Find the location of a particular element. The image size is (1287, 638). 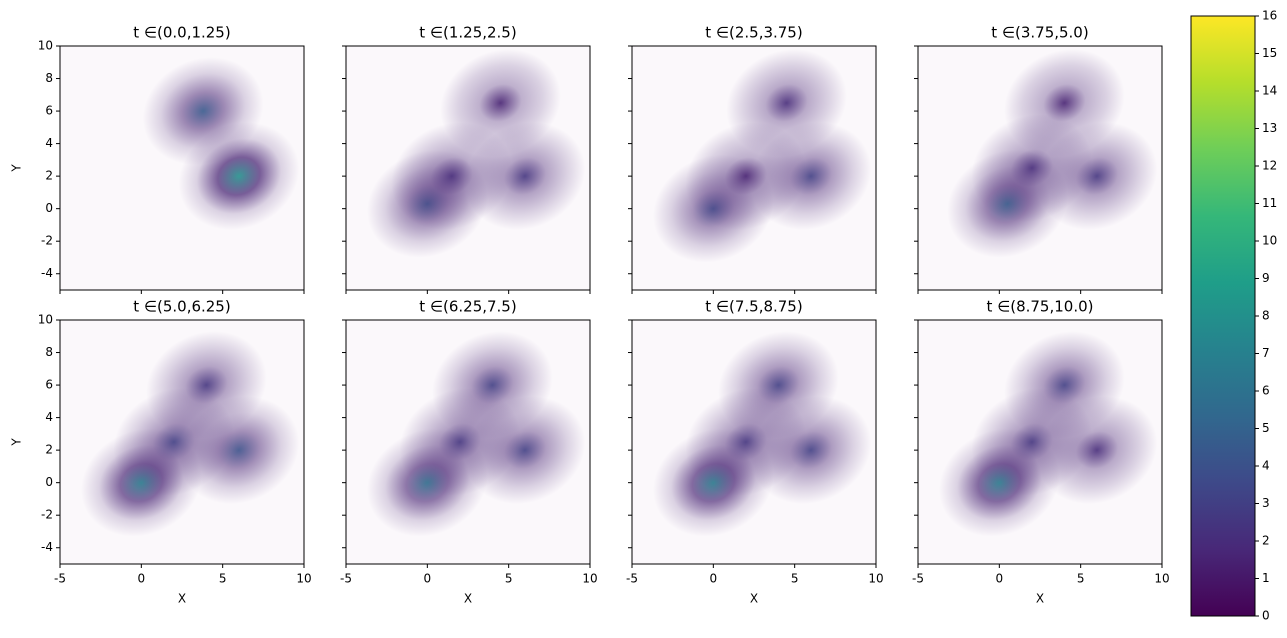

panel-title: t ∈(6.25,7.5) is located at coordinates (467, 307).